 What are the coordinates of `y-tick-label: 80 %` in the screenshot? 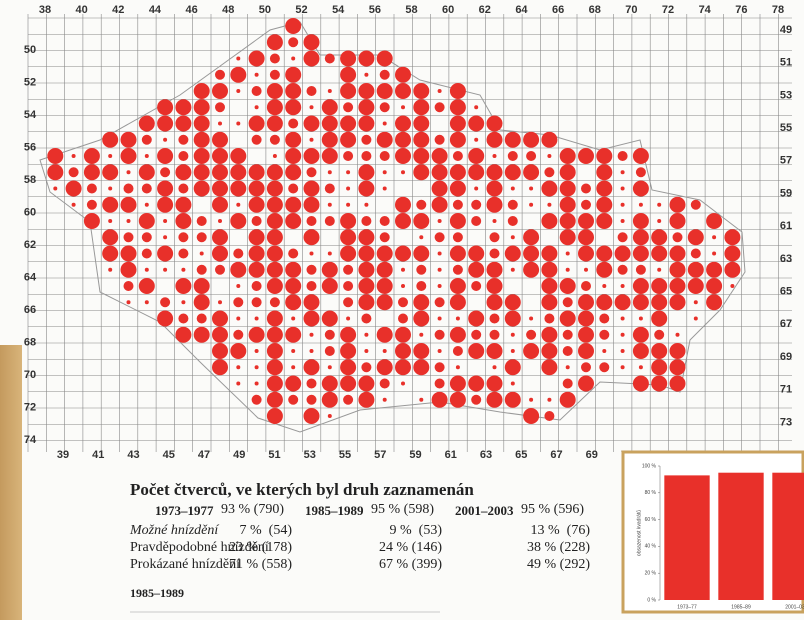 It's located at (651, 493).